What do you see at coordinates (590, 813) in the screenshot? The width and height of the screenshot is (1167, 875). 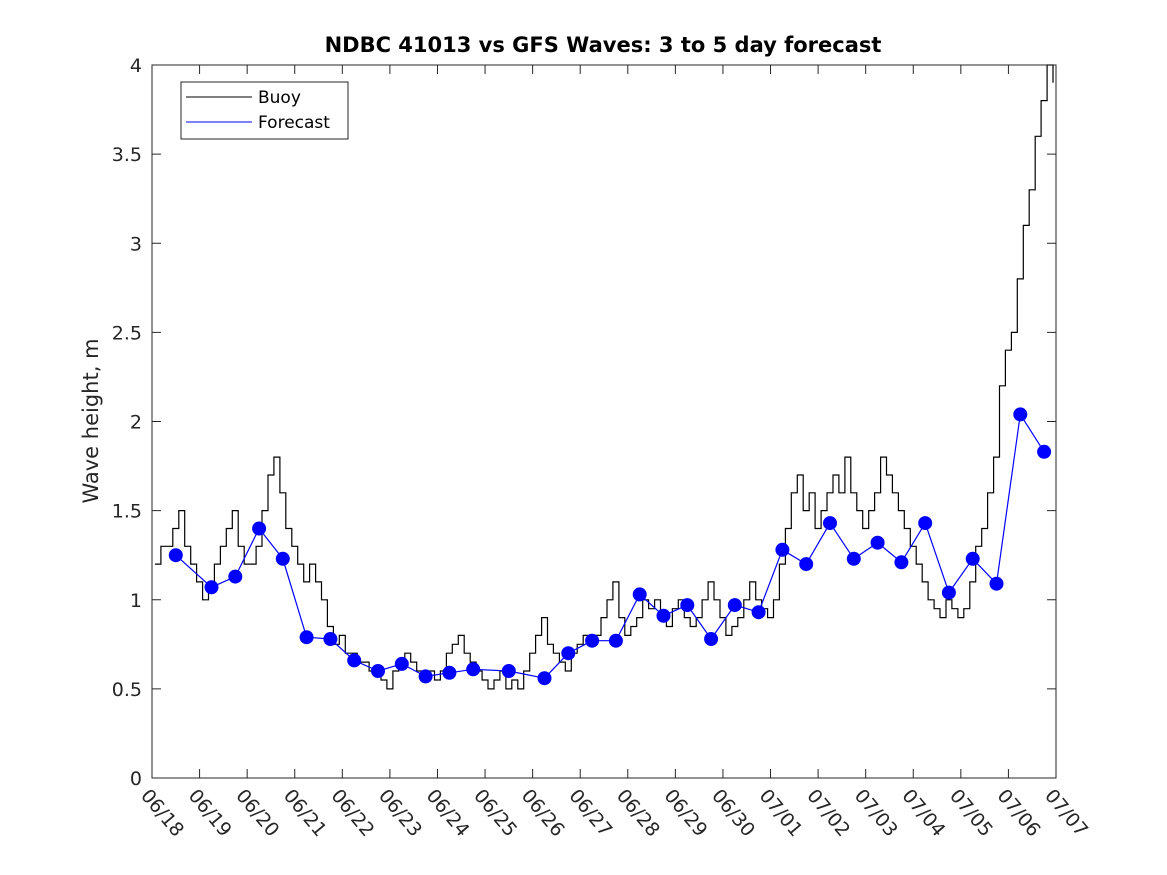 I see `x-tick-label: 06/27` at bounding box center [590, 813].